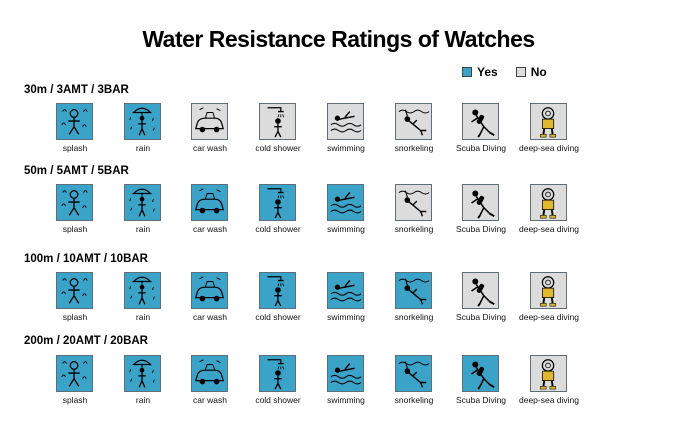 This screenshot has width=677, height=427. I want to click on legend-yes: Yes, so click(480, 72).